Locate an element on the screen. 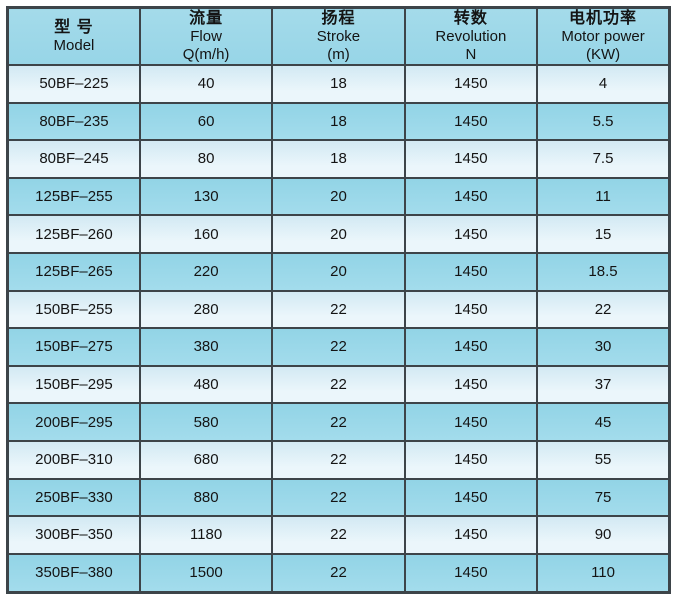 The image size is (677, 599). col-header-revolution-zh: 转数 is located at coordinates (470, 18).